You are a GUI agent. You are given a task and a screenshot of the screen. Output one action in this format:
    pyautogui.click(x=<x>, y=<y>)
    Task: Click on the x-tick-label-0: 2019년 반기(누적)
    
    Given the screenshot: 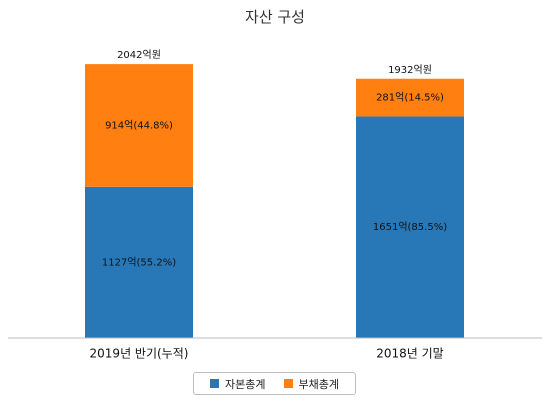 What is the action you would take?
    pyautogui.click(x=139, y=354)
    